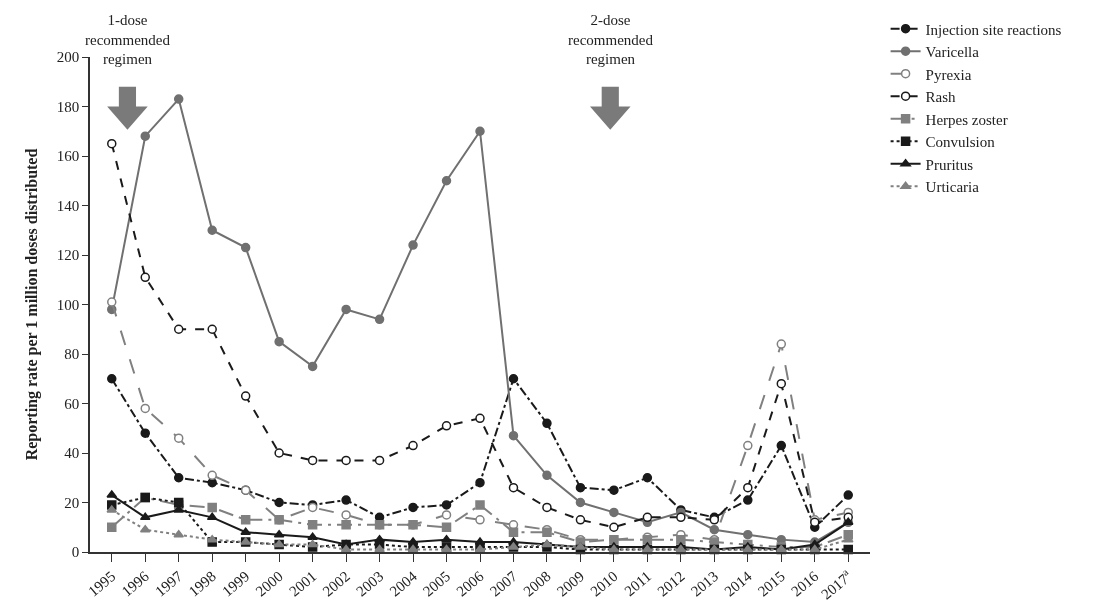 Image resolution: width=1115 pixels, height=615 pixels. What do you see at coordinates (135, 583) in the screenshot?
I see `x-tick-label: 1996` at bounding box center [135, 583].